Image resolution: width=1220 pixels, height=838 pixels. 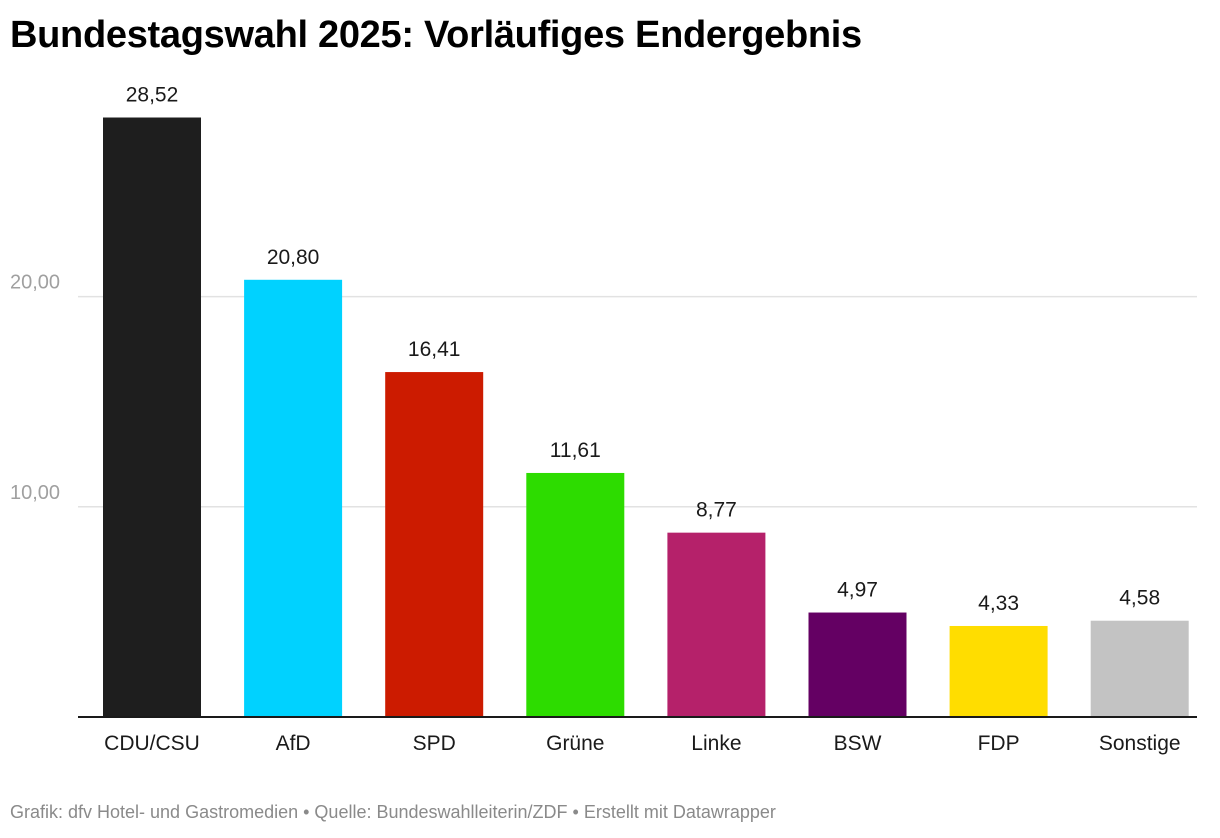 What do you see at coordinates (858, 743) in the screenshot?
I see `x-tick-label: BSW` at bounding box center [858, 743].